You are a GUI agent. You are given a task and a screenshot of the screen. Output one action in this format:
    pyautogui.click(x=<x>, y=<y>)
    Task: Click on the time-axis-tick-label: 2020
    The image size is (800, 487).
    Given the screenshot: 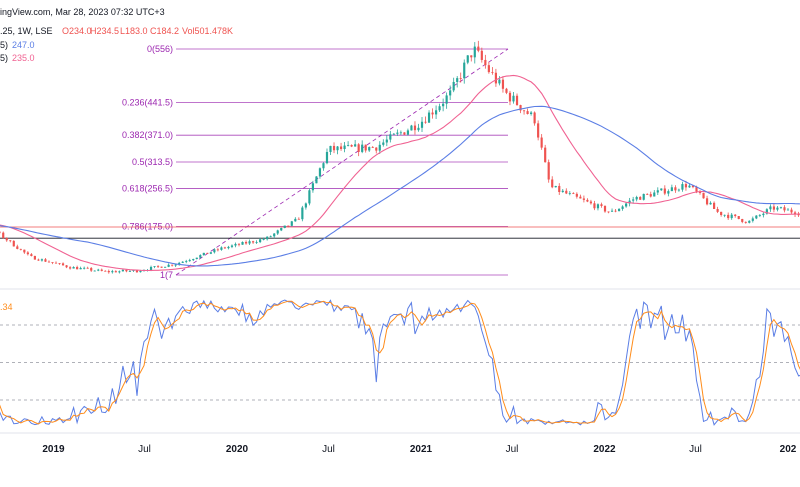 What is the action you would take?
    pyautogui.click(x=237, y=449)
    